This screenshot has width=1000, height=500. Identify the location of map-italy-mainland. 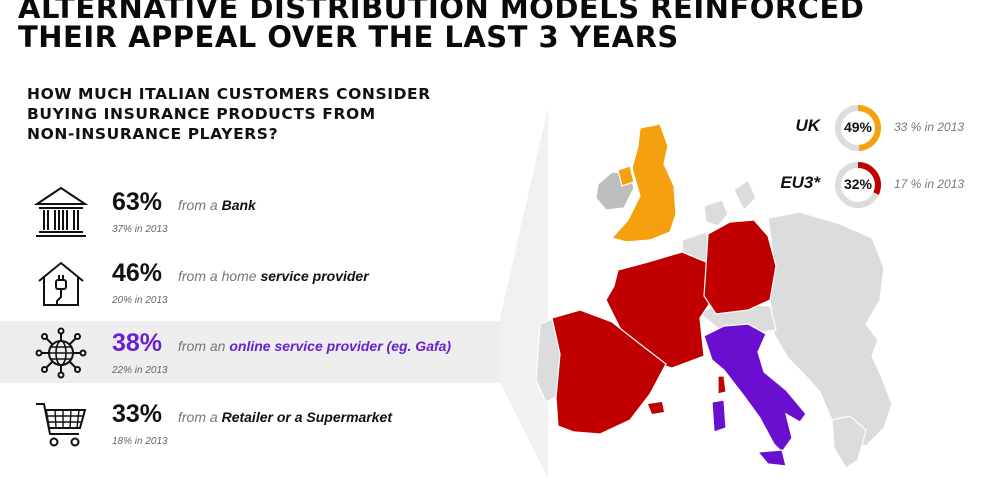
(755, 388).